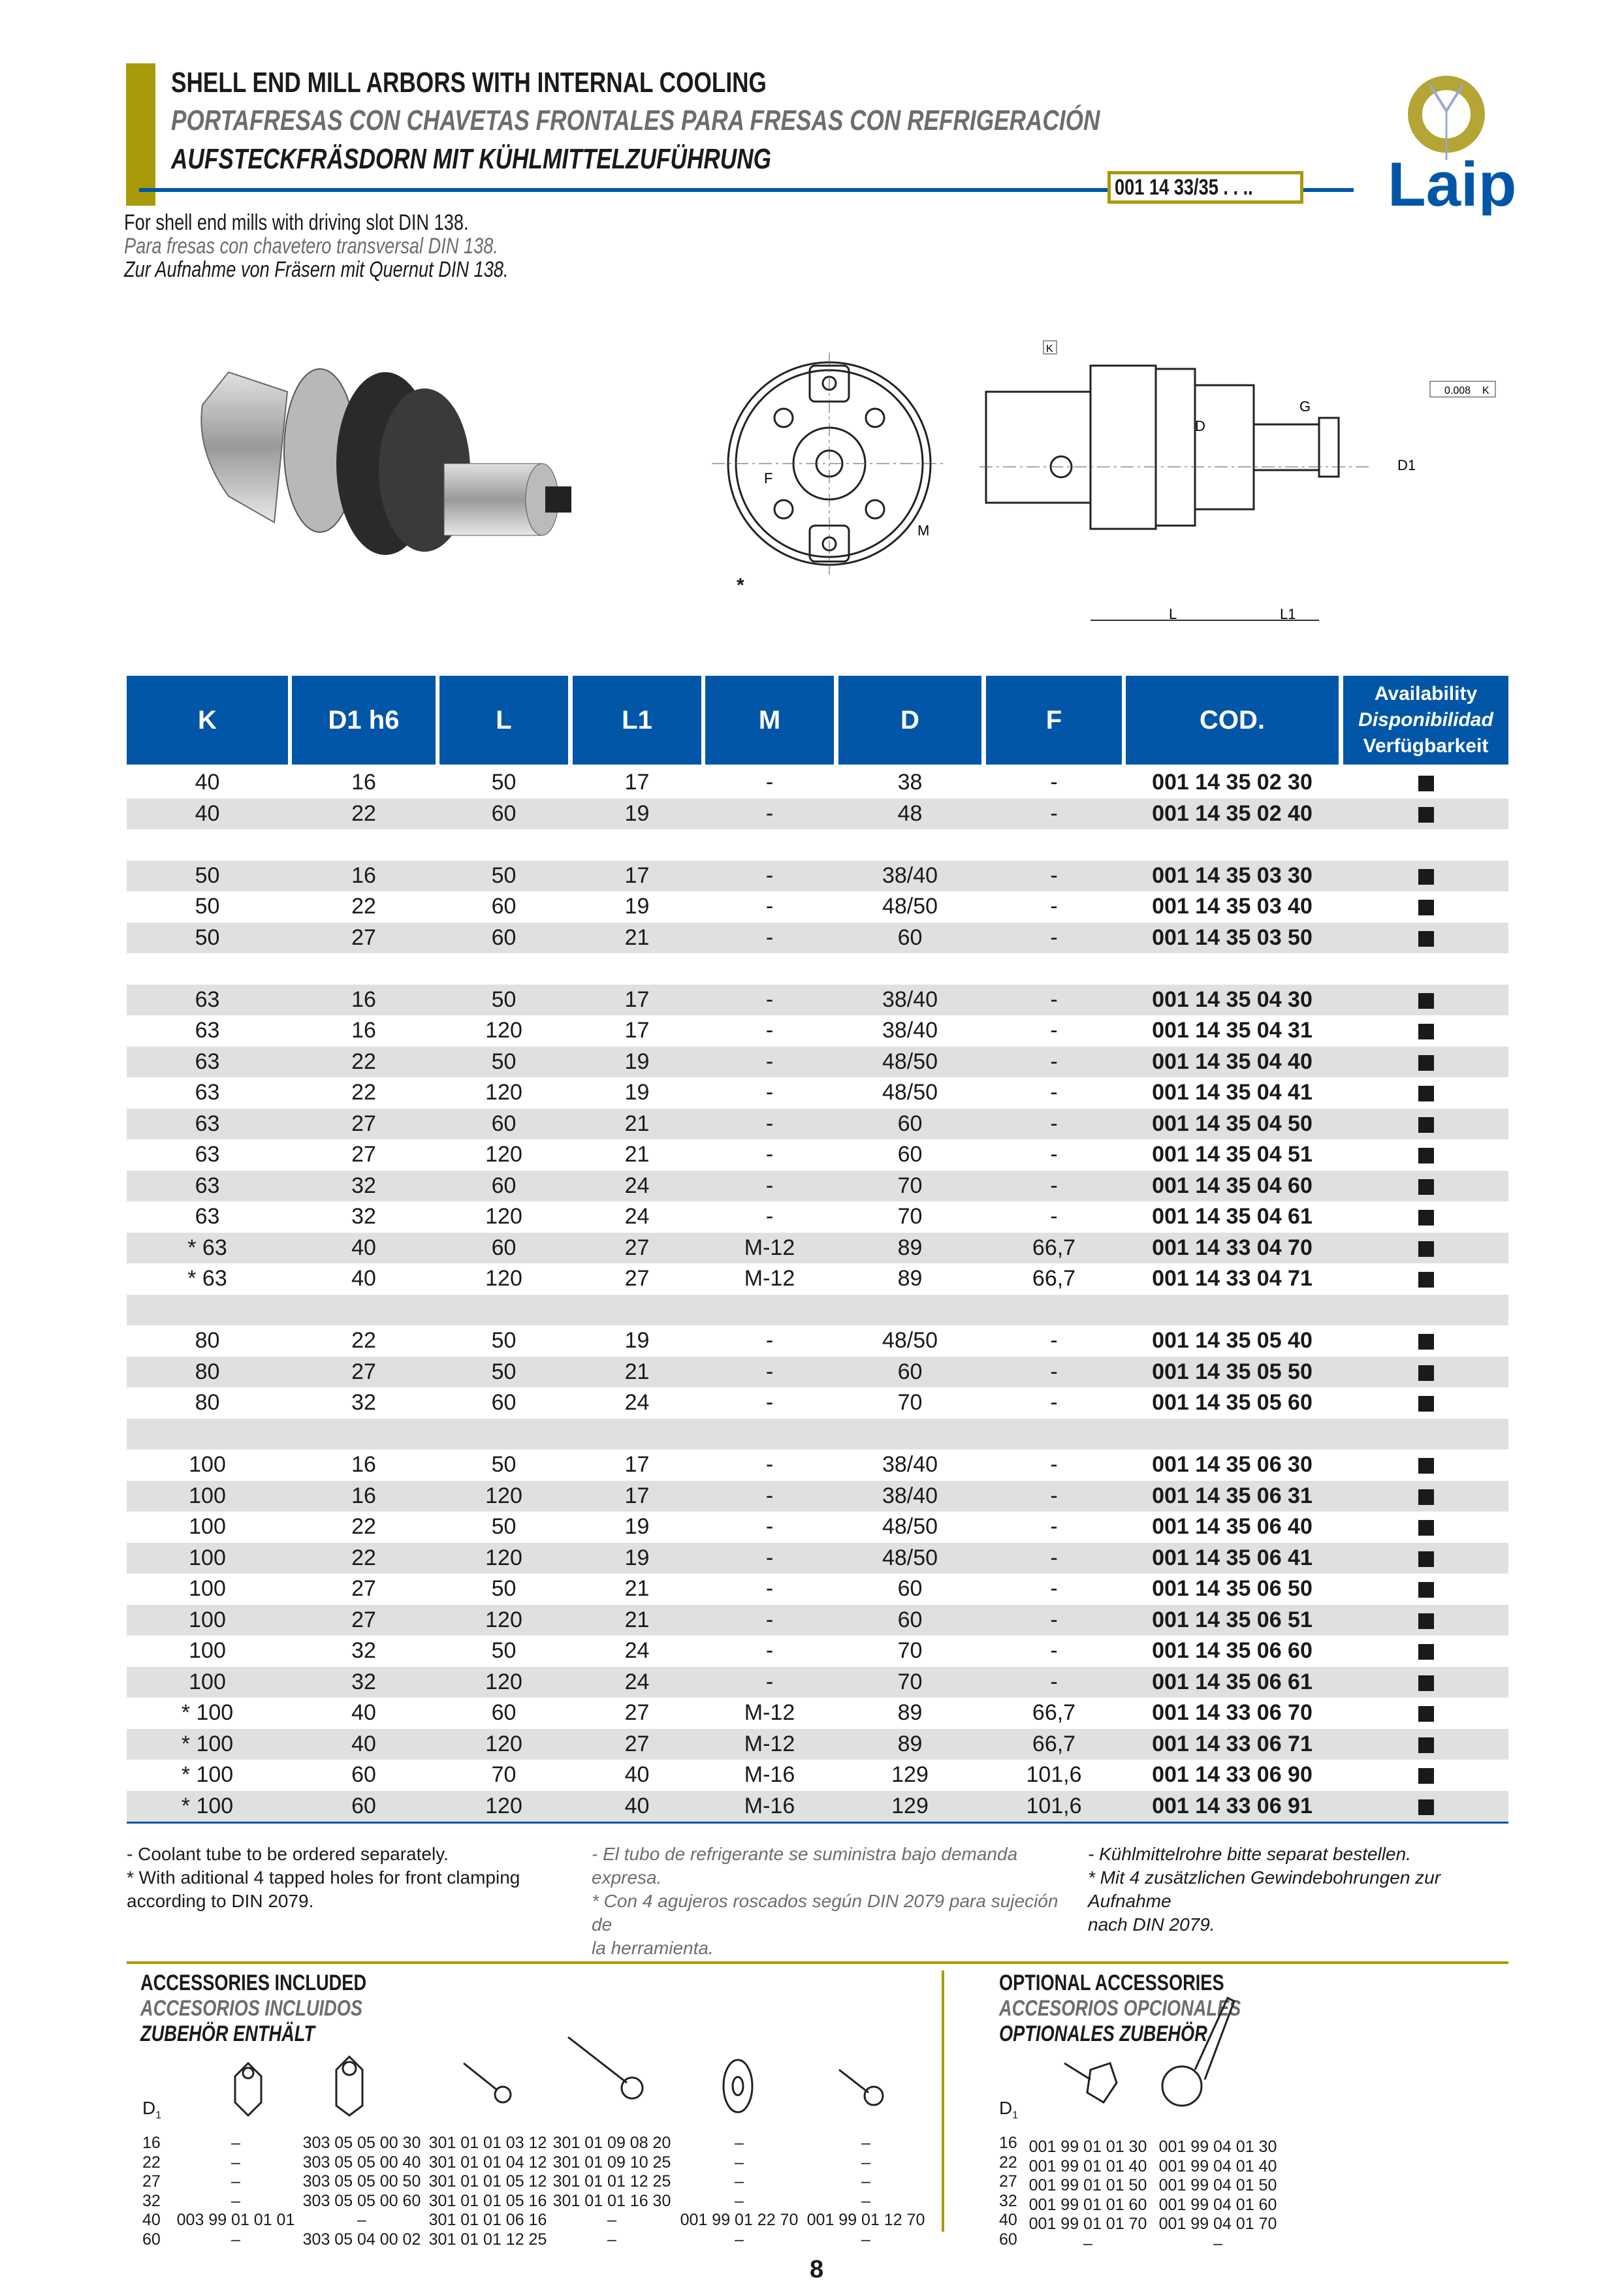 The image size is (1624, 2295). Describe the element at coordinates (1173, 614) in the screenshot. I see `label-l: L` at that location.